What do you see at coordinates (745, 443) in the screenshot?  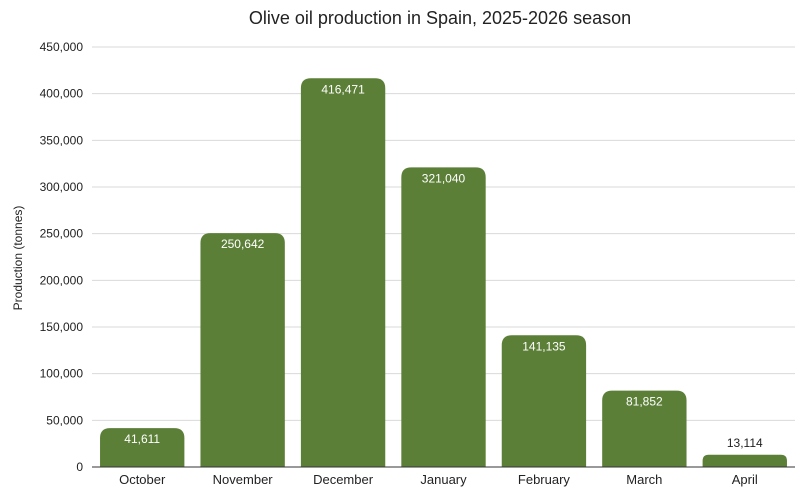 I see `data-label: 13,114` at bounding box center [745, 443].